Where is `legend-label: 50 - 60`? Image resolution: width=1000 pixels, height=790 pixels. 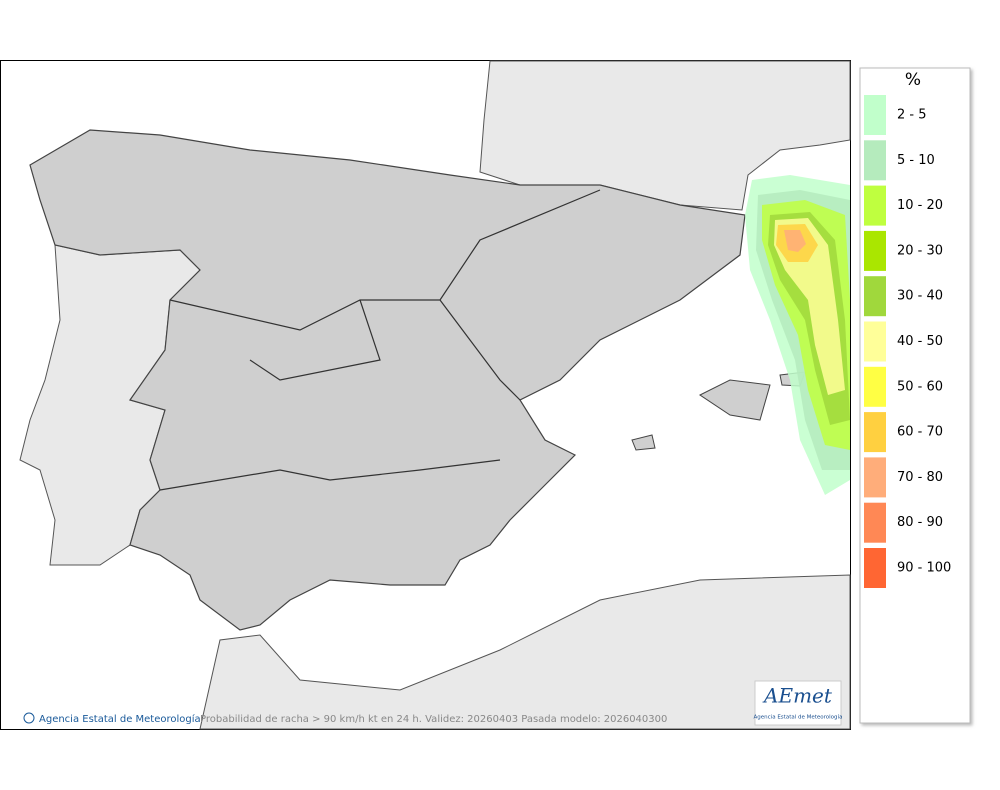
legend-label: 50 - 60 is located at coordinates (920, 386).